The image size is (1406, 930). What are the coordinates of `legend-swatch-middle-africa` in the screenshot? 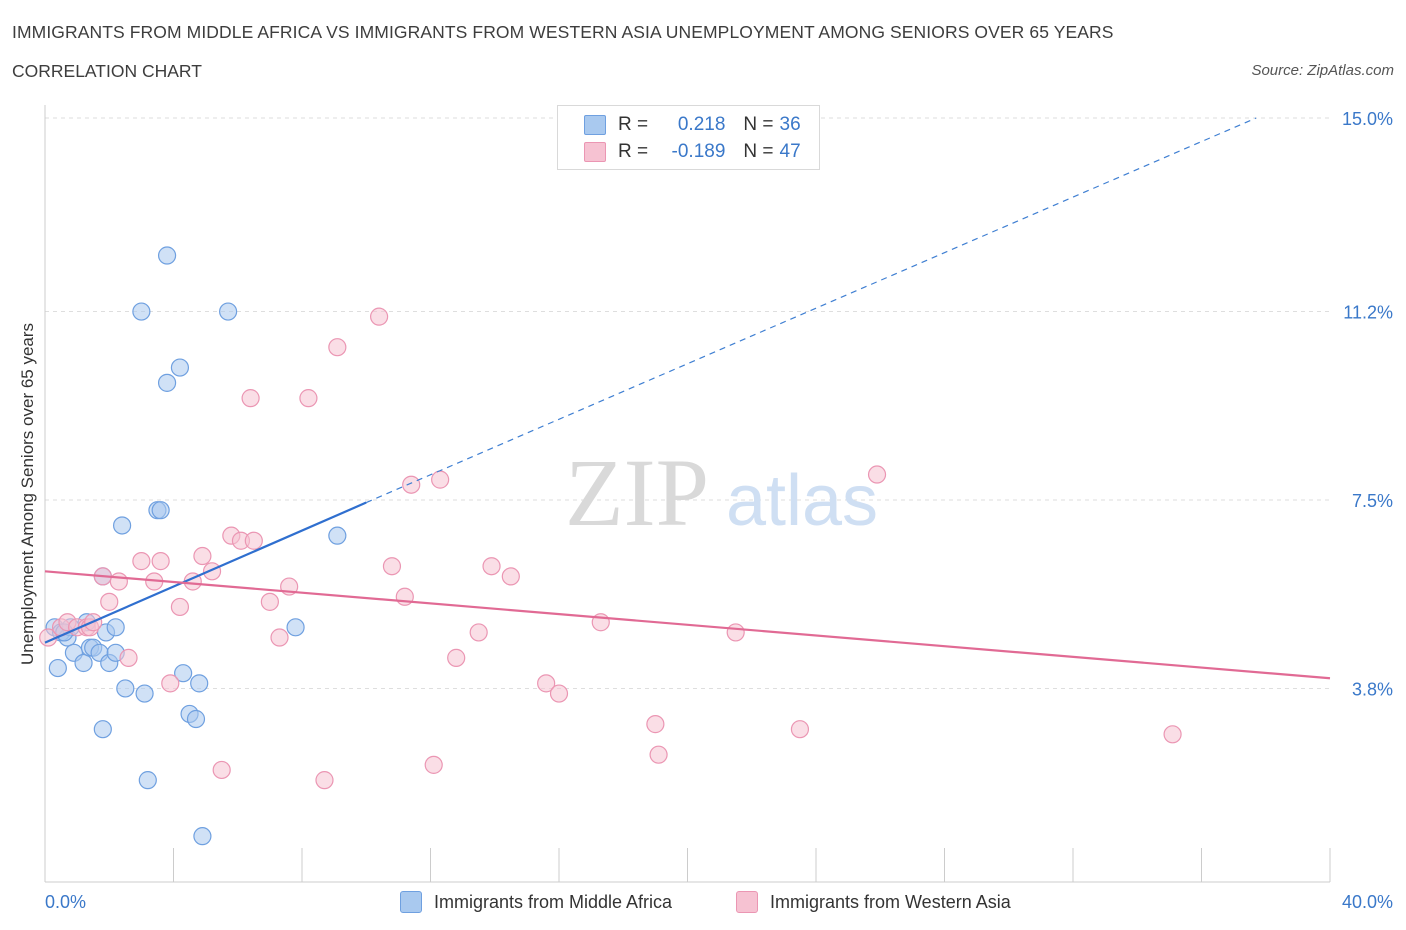 It's located at (595, 125).